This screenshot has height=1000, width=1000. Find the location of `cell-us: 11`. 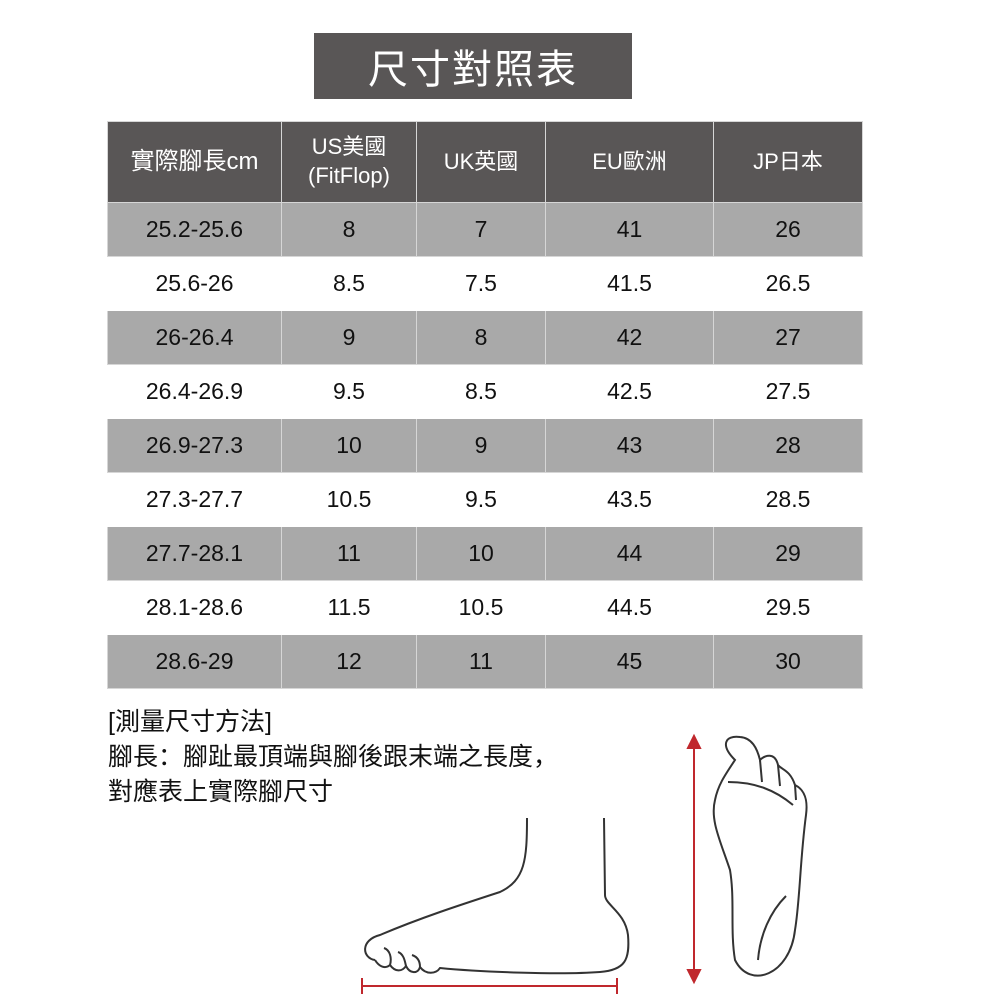

cell-us: 11 is located at coordinates (349, 553).